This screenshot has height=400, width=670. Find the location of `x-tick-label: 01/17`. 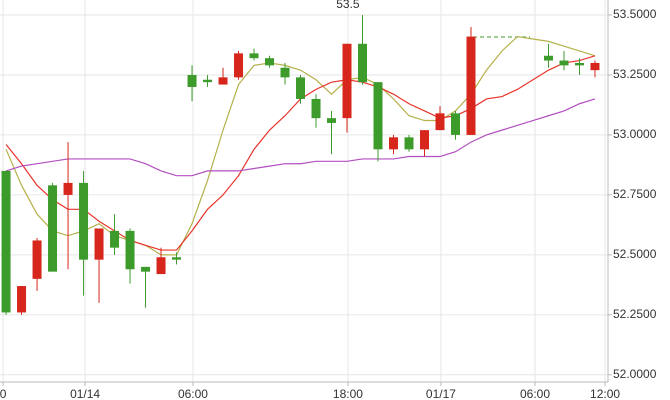

x-tick-label: 01/17 is located at coordinates (441, 393).